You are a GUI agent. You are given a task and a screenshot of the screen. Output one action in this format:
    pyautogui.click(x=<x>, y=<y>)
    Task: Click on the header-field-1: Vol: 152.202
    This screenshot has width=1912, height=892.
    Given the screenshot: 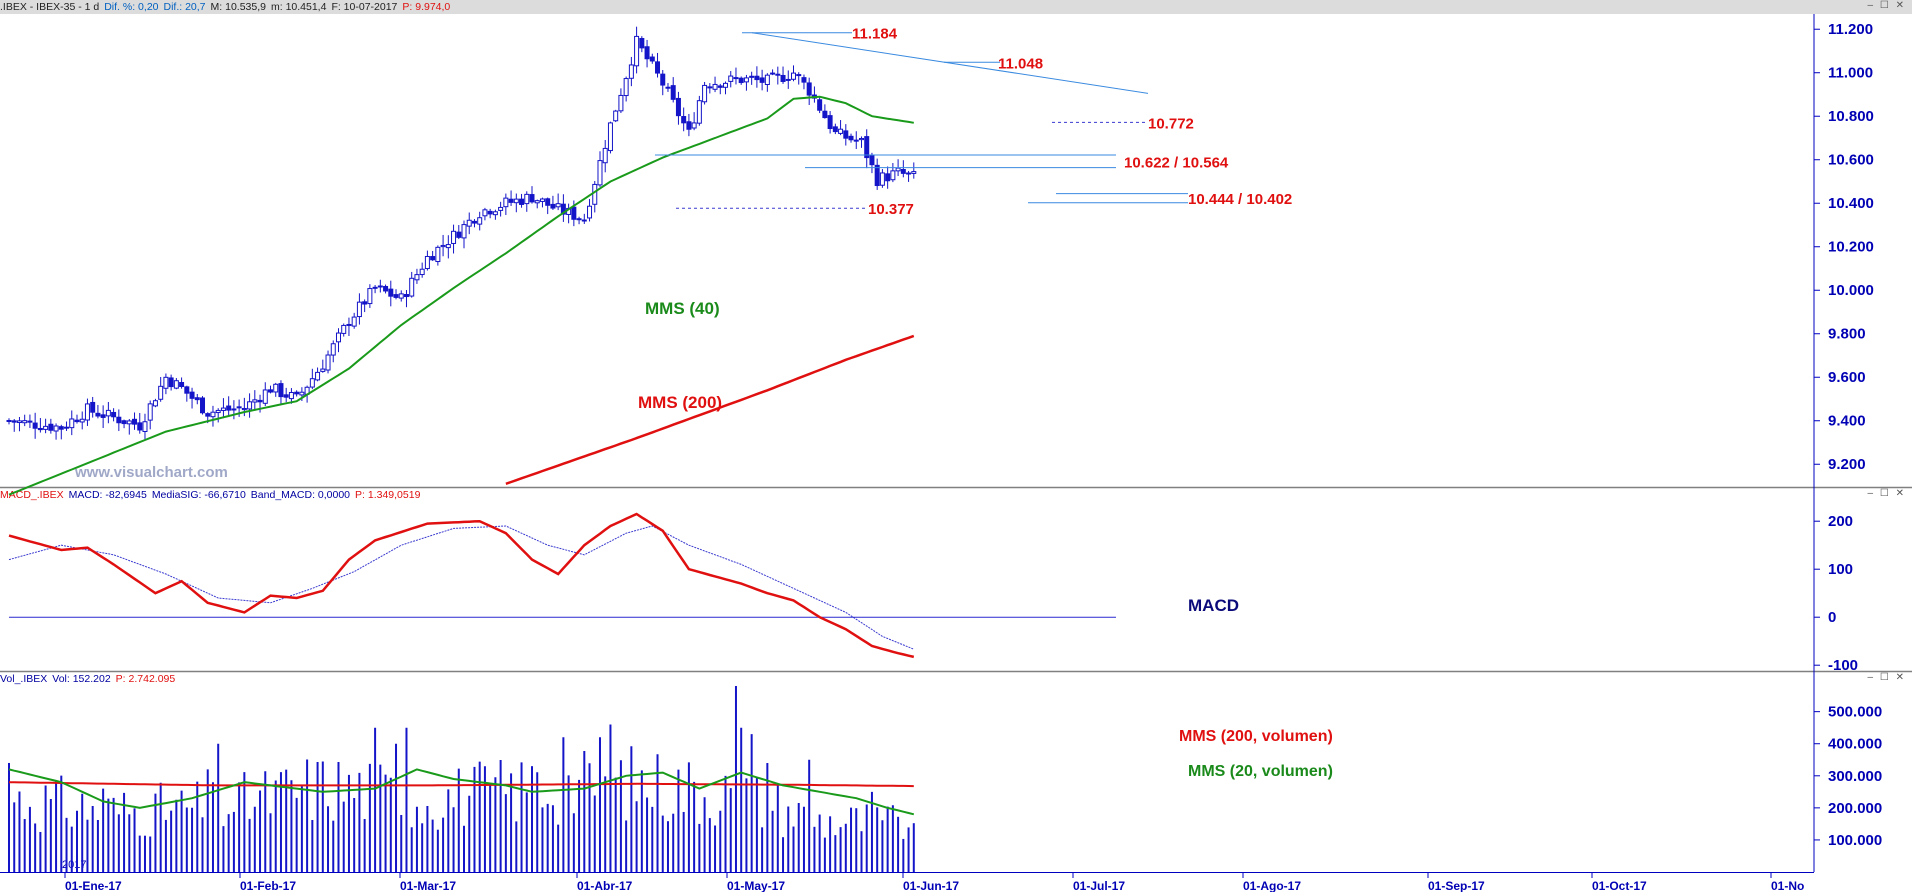 What is the action you would take?
    pyautogui.click(x=81, y=679)
    